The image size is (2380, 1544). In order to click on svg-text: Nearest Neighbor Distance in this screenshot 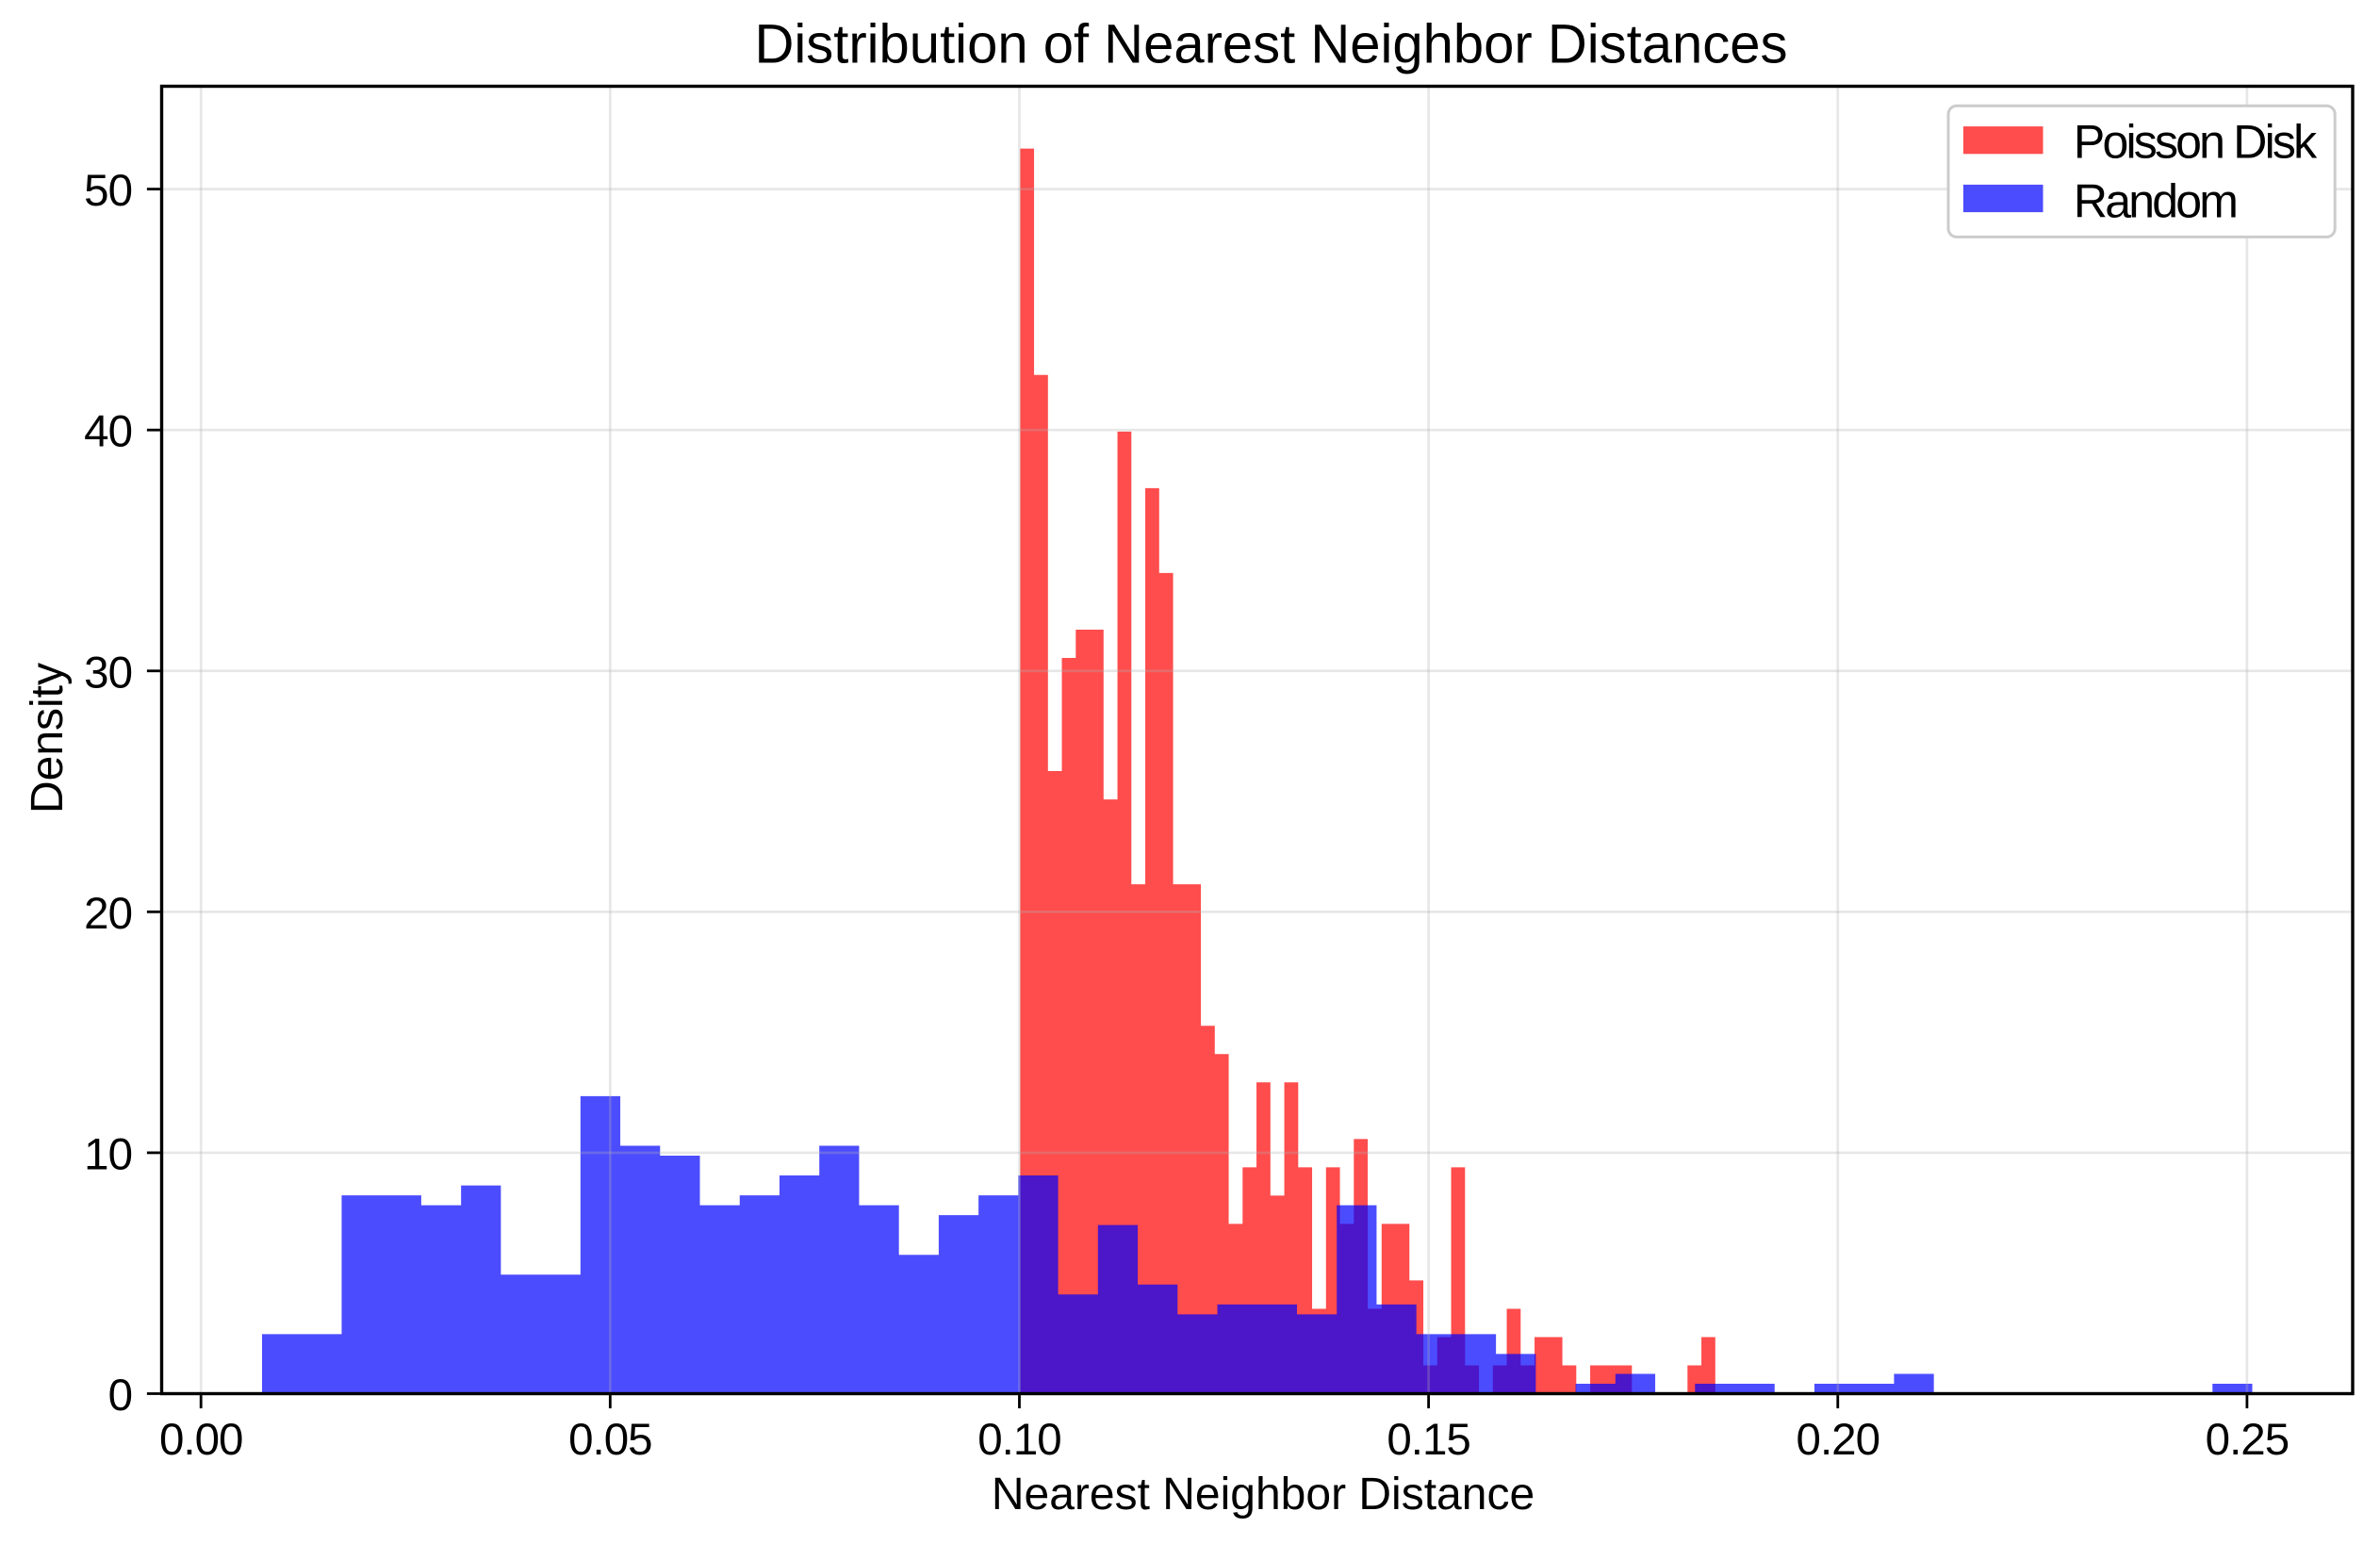, I will do `click(1263, 1494)`.